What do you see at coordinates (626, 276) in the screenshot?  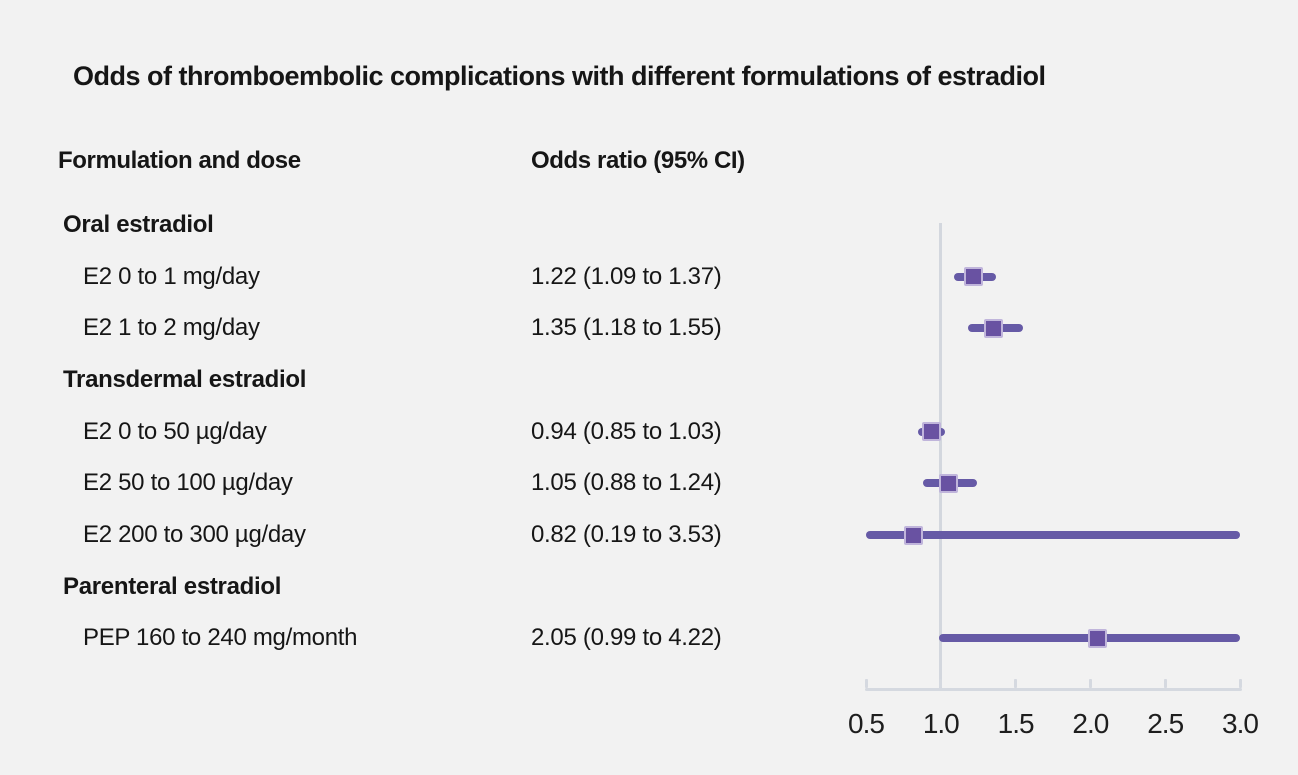 I see `odds-ratio-value: 1.22 (1.09 to 1.37)` at bounding box center [626, 276].